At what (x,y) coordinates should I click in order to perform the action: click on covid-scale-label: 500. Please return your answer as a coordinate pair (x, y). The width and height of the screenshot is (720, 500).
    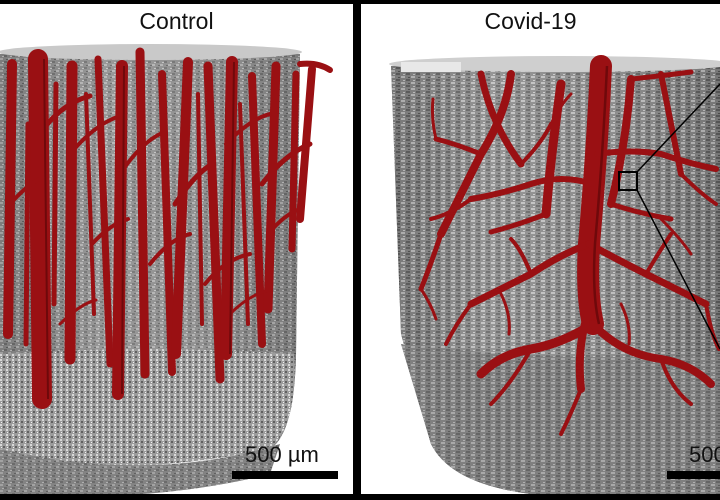
    Looking at the image, I should click on (704, 454).